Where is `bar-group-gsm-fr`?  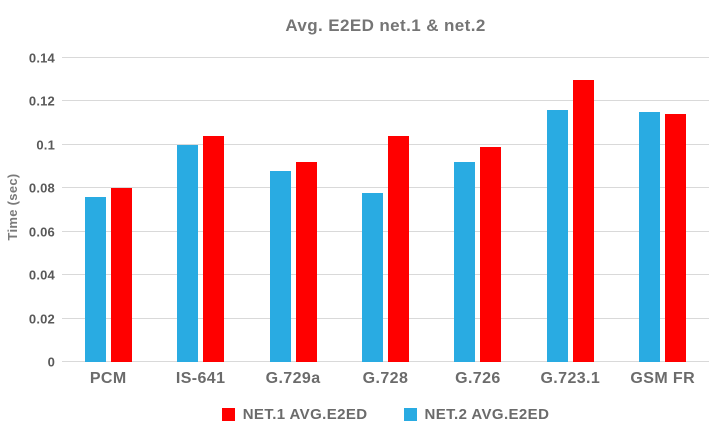
bar-group-gsm-fr is located at coordinates (663, 210).